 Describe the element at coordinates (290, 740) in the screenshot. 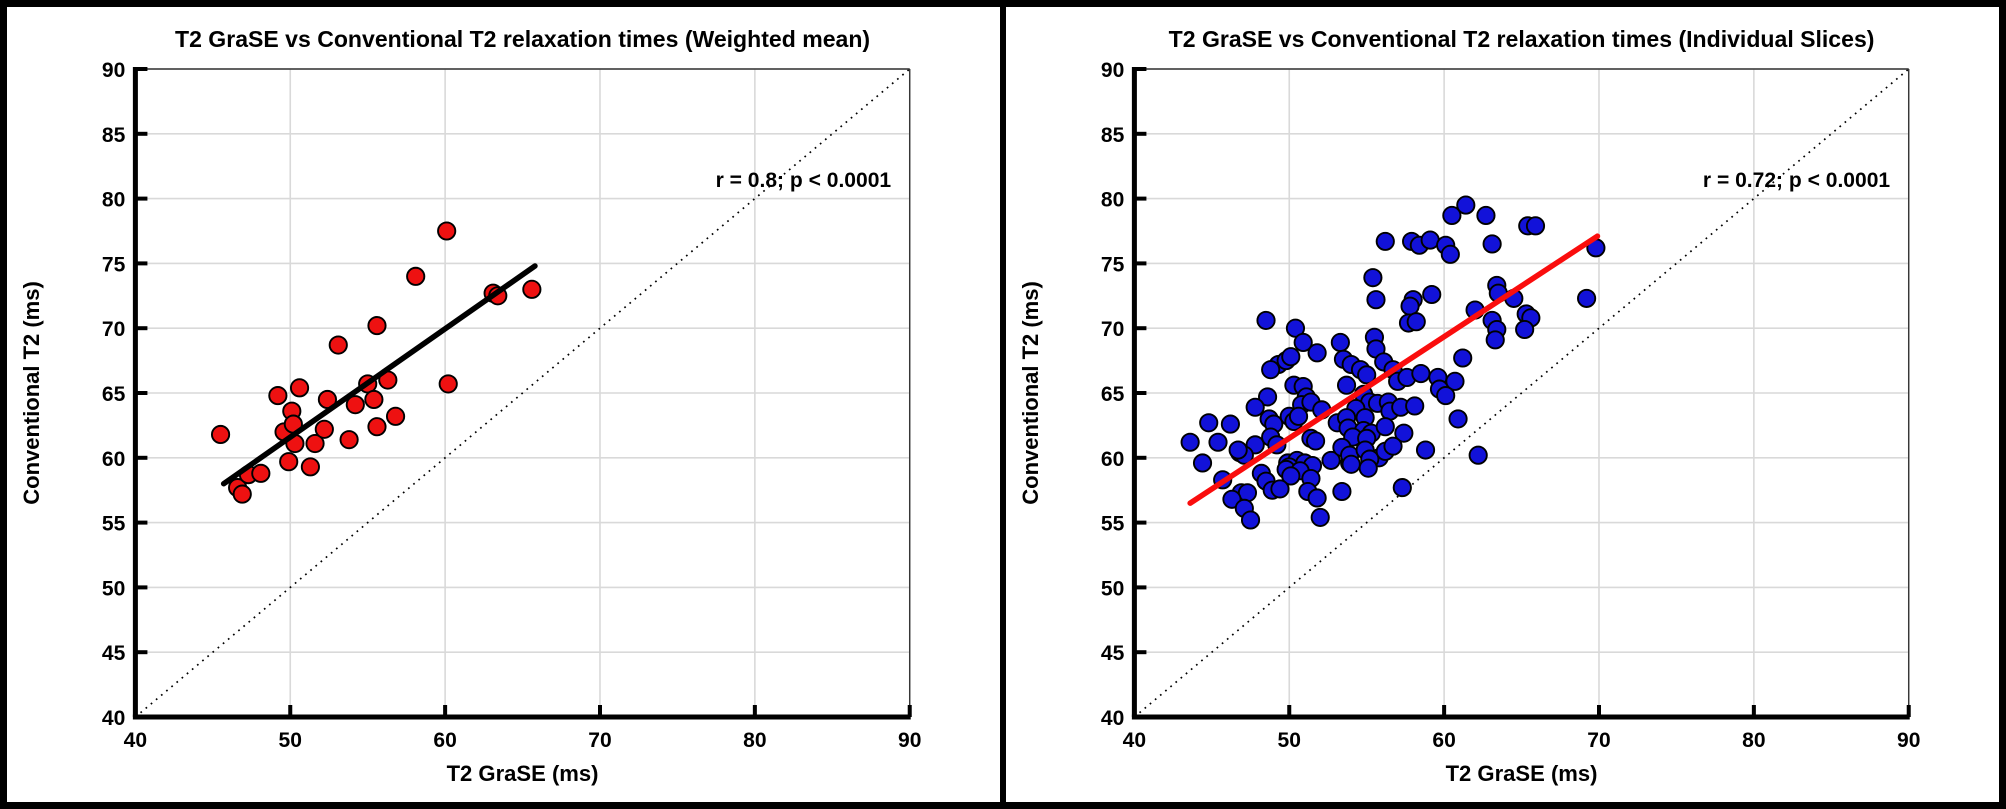

I see `x-tick-label: 50` at that location.